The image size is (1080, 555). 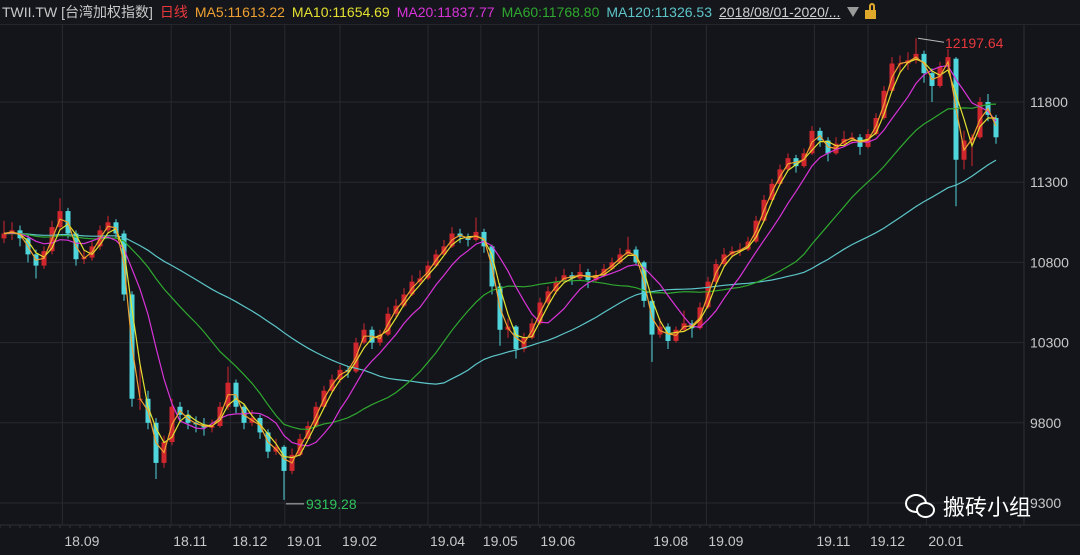 What do you see at coordinates (1049, 102) in the screenshot?
I see `y-tick-label: 11800` at bounding box center [1049, 102].